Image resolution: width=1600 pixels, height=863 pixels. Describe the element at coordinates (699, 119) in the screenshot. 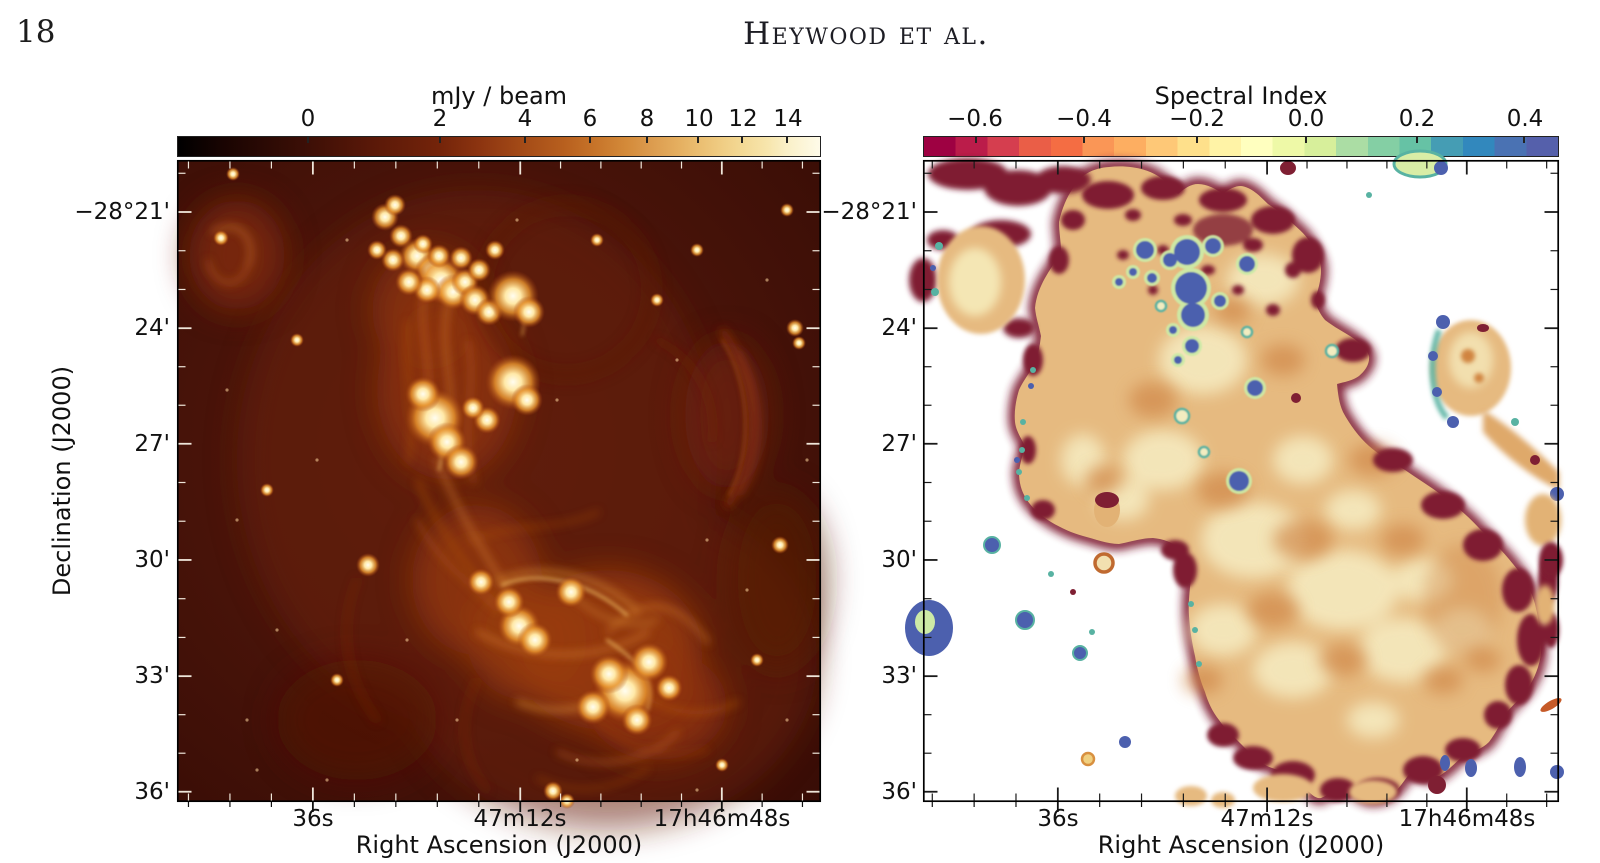

I see `colorbar-tick-label: 10` at that location.